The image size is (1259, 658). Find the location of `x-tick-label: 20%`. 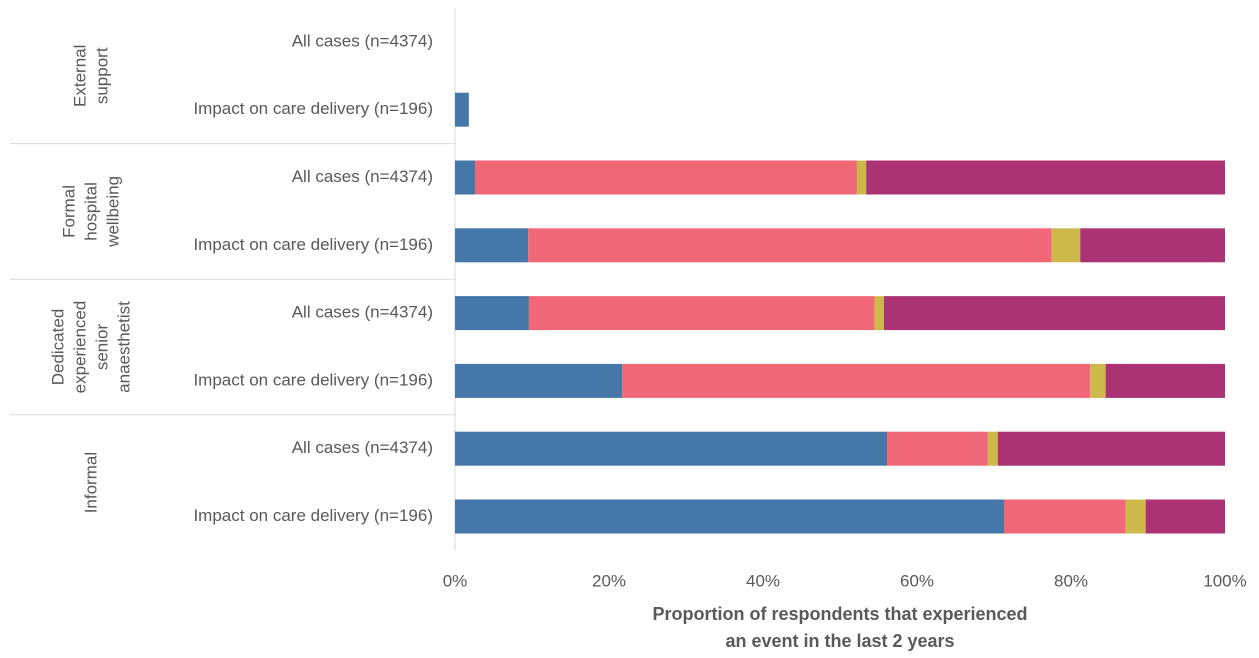

x-tick-label: 20% is located at coordinates (609, 580).